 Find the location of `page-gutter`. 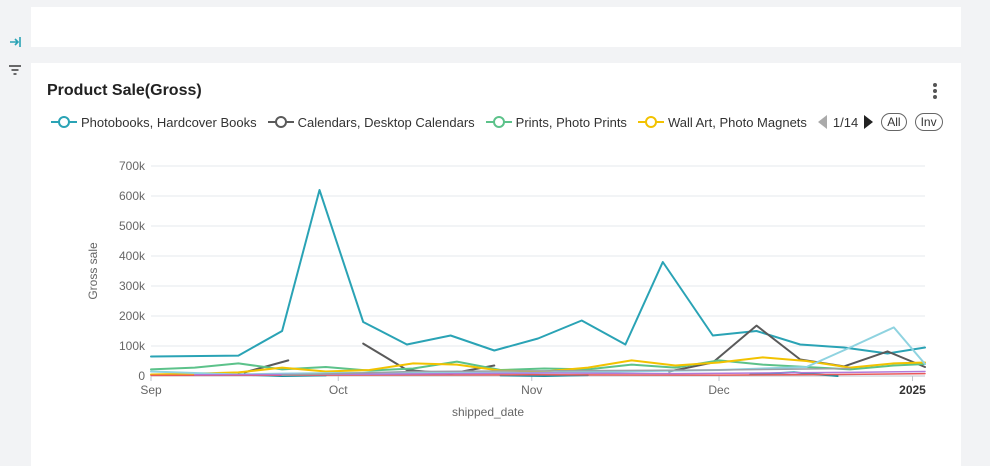

page-gutter is located at coordinates (975, 233).